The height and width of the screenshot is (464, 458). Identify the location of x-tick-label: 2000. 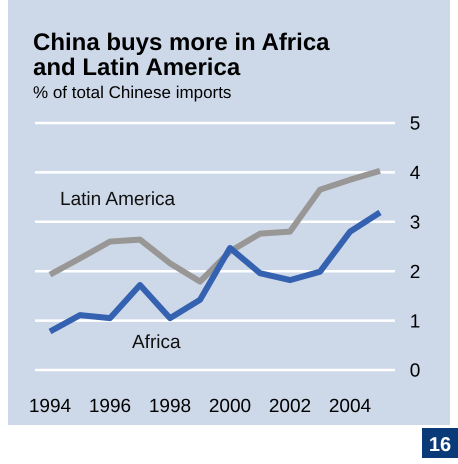
(230, 406).